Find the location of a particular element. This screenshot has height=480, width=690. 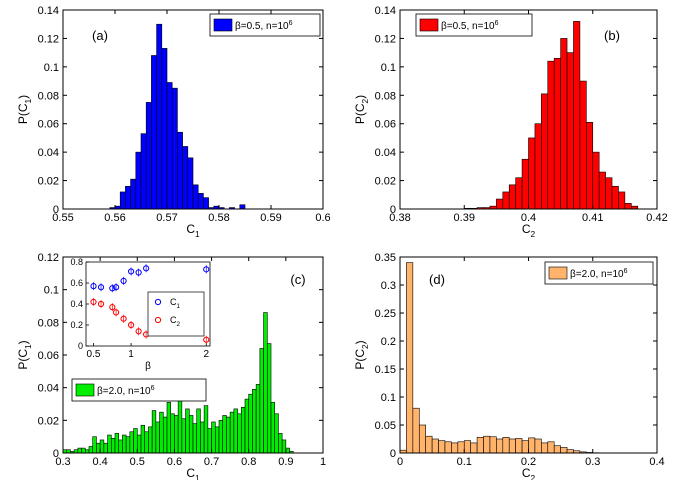

x-tick-label: 0.2 is located at coordinates (528, 462).